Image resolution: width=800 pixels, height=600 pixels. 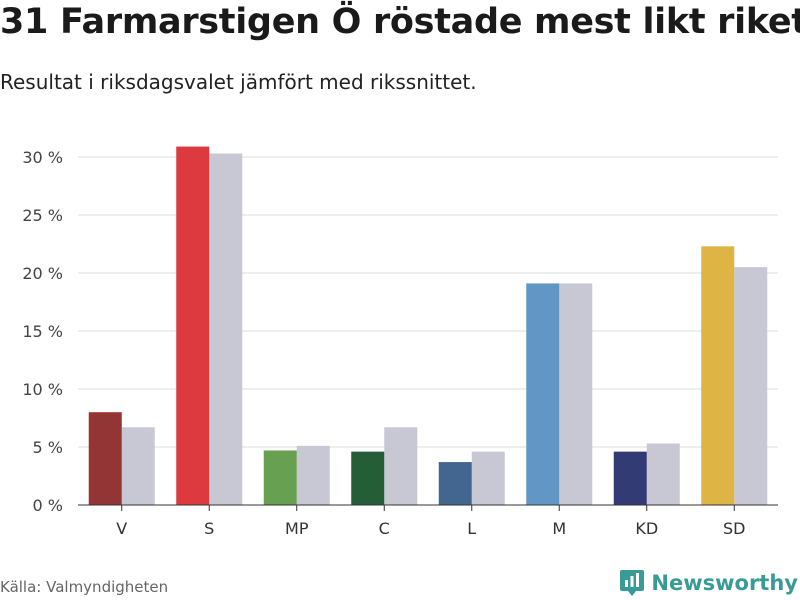 I want to click on y-tick-label: 15 %, so click(x=42, y=331).